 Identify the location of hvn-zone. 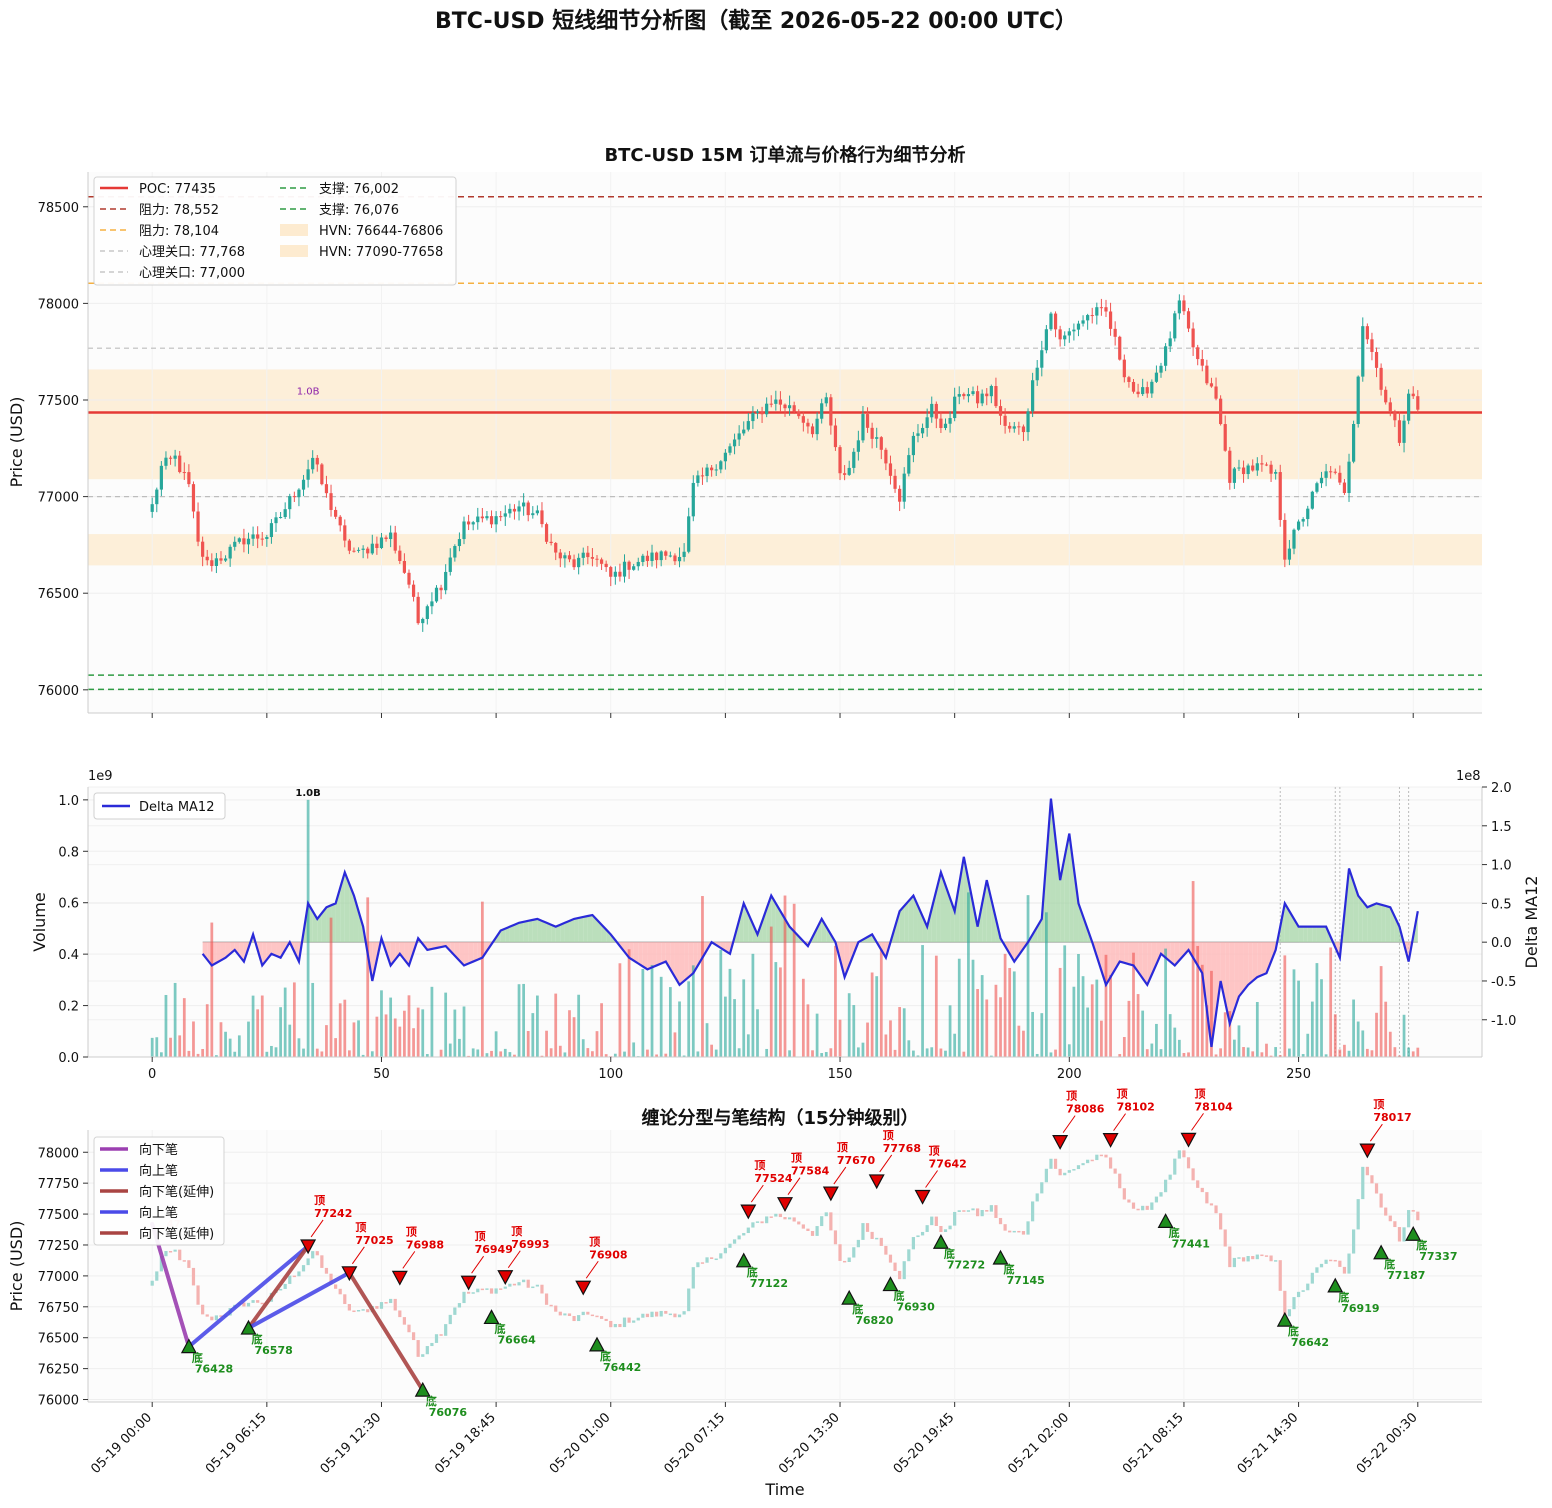
(785, 550).